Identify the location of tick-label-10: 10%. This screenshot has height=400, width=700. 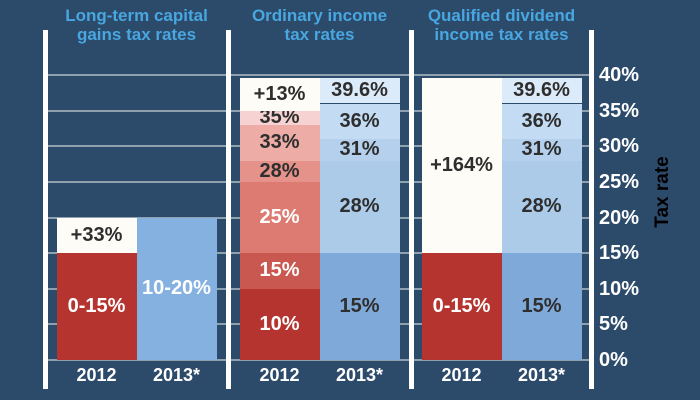
(619, 288).